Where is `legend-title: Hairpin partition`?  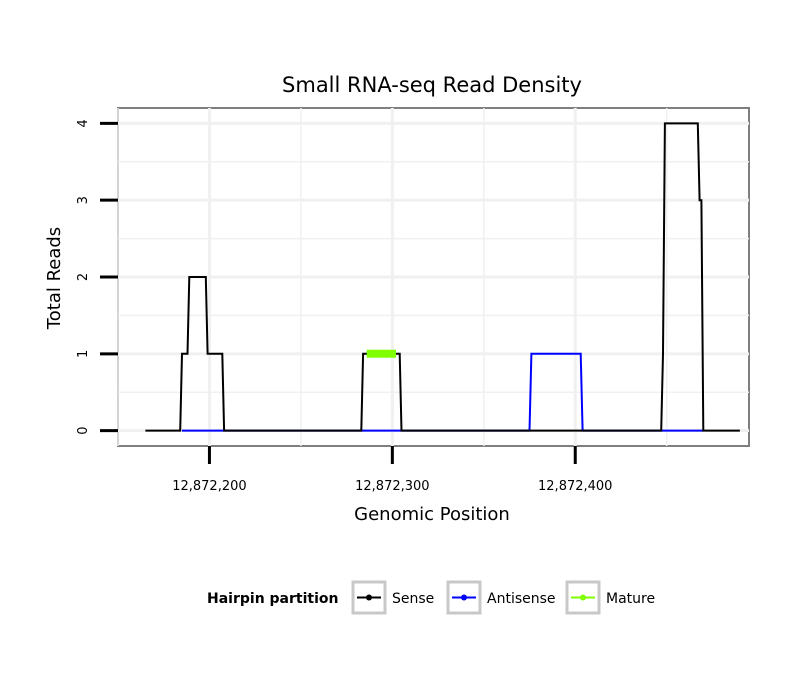 legend-title: Hairpin partition is located at coordinates (272, 599).